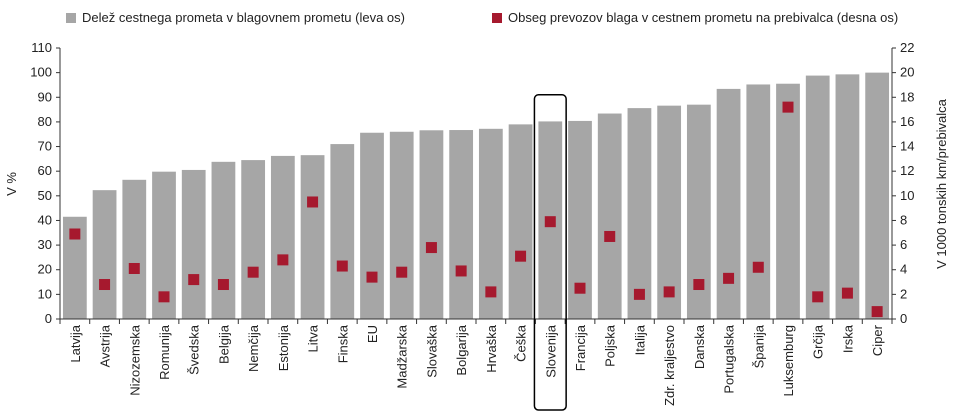 The height and width of the screenshot is (418, 960). Describe the element at coordinates (71, 18) in the screenshot. I see `legend-bar-swatch` at that location.